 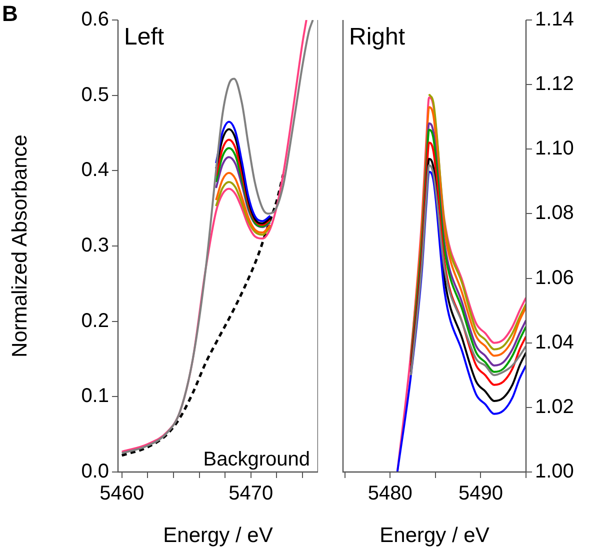 I want to click on chart-title: Right, so click(x=377, y=37).